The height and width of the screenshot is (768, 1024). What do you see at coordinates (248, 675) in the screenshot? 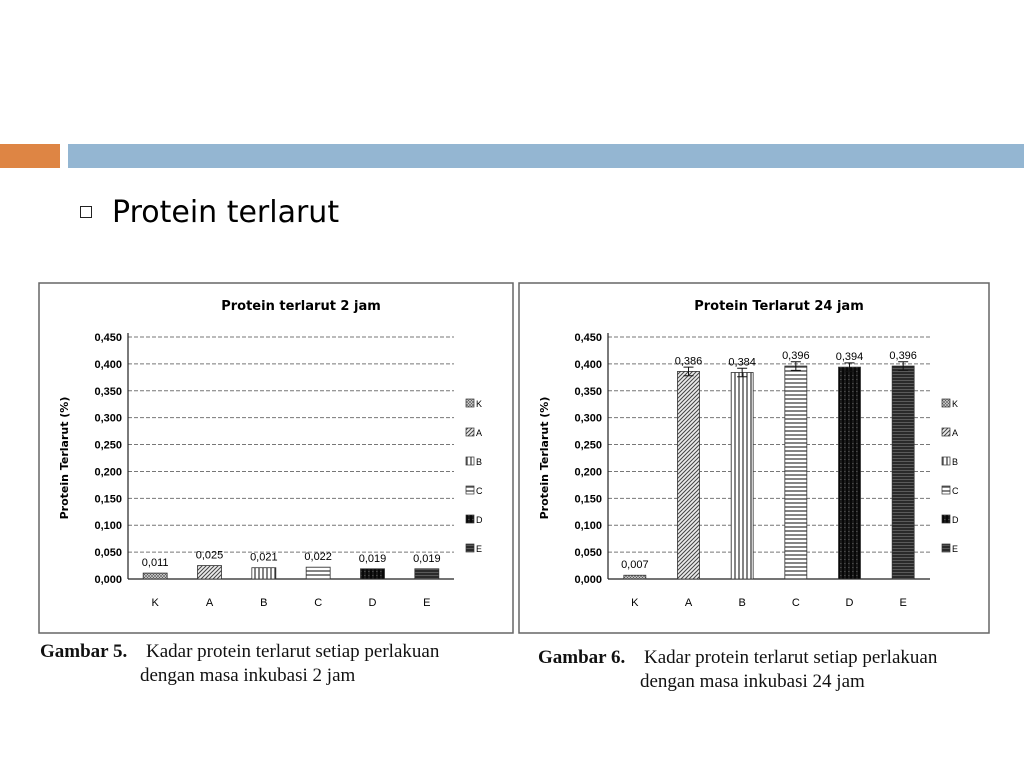
I see `caption-line-2: dengan masa inkubasi 2 jam` at bounding box center [248, 675].